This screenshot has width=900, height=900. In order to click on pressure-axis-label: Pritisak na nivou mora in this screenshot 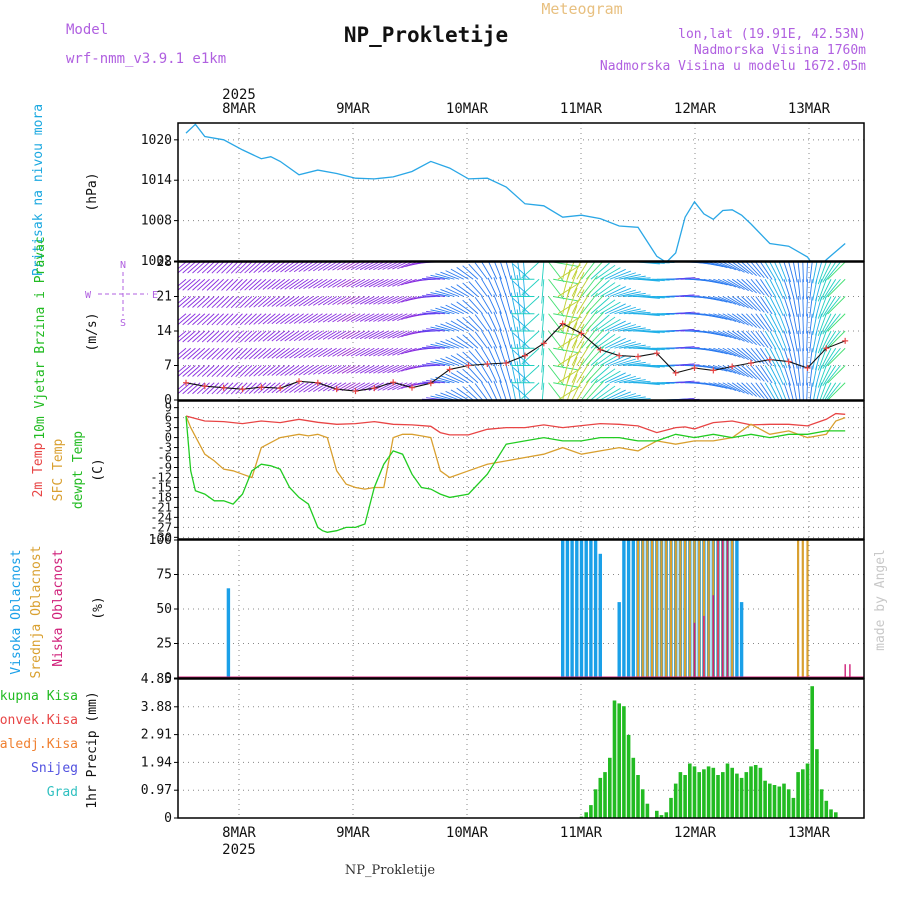, I will do `click(38, 190)`.